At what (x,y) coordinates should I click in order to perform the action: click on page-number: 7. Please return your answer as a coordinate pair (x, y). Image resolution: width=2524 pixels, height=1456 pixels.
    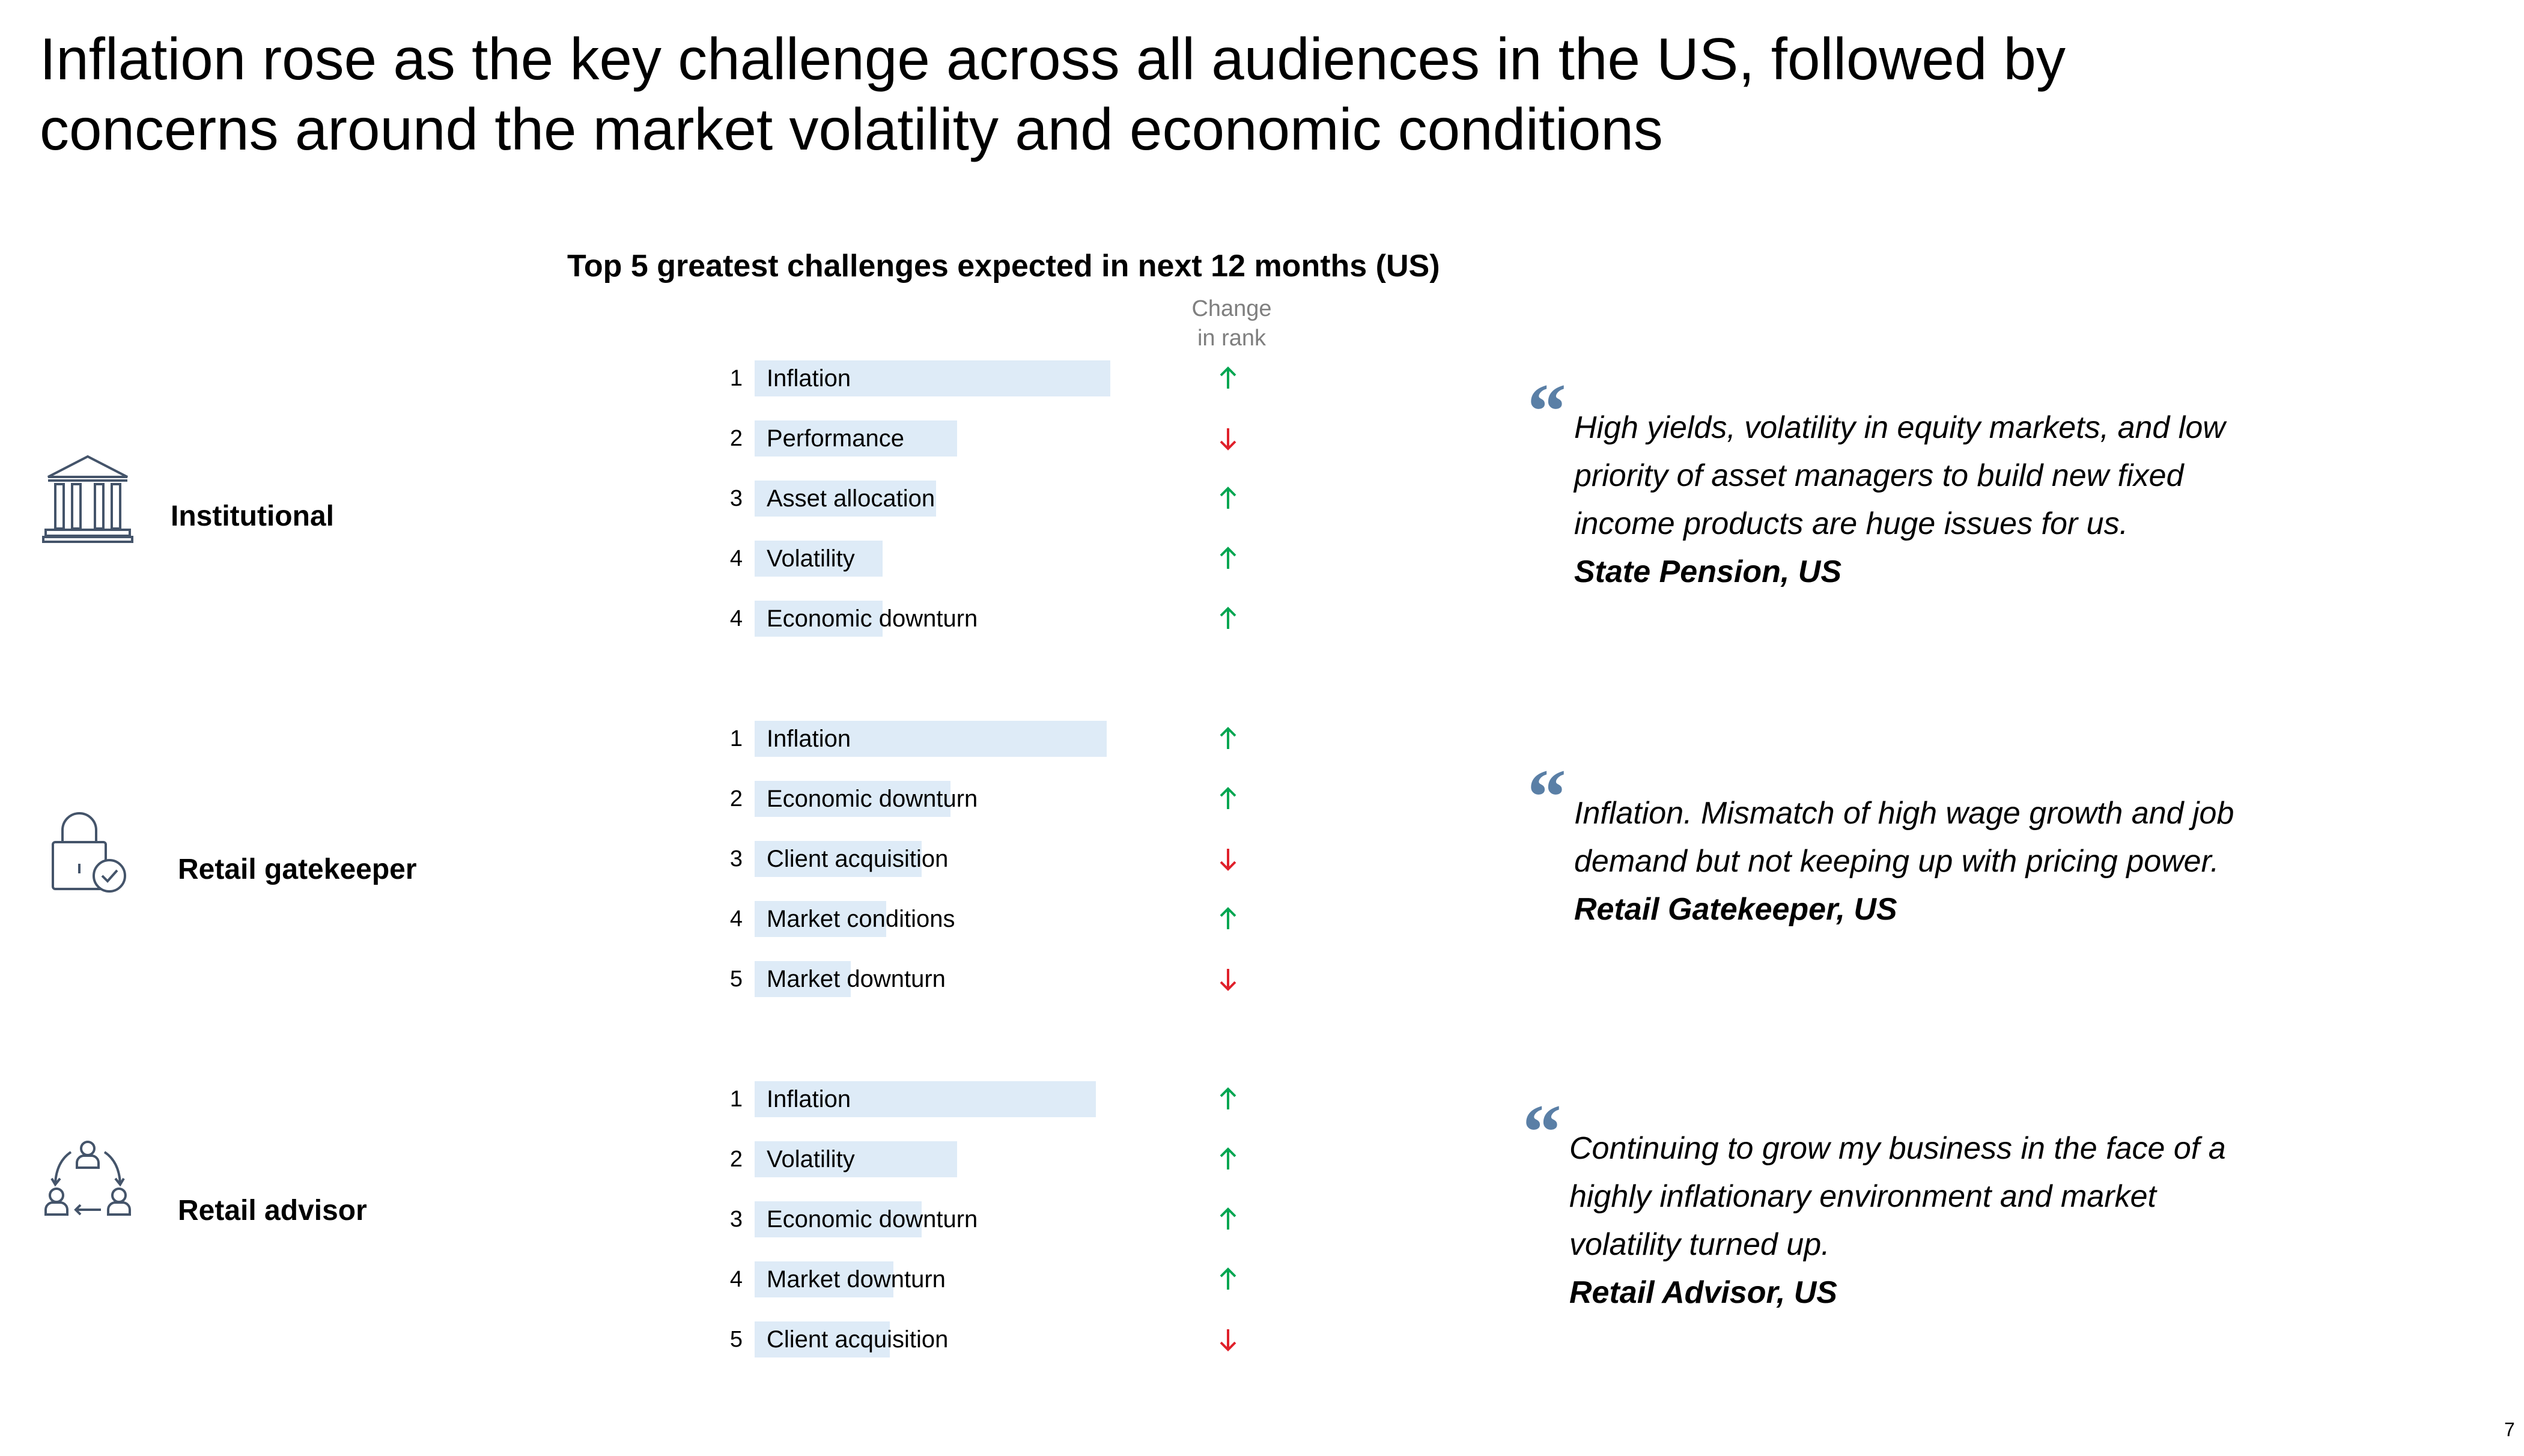
    Looking at the image, I should click on (2509, 1429).